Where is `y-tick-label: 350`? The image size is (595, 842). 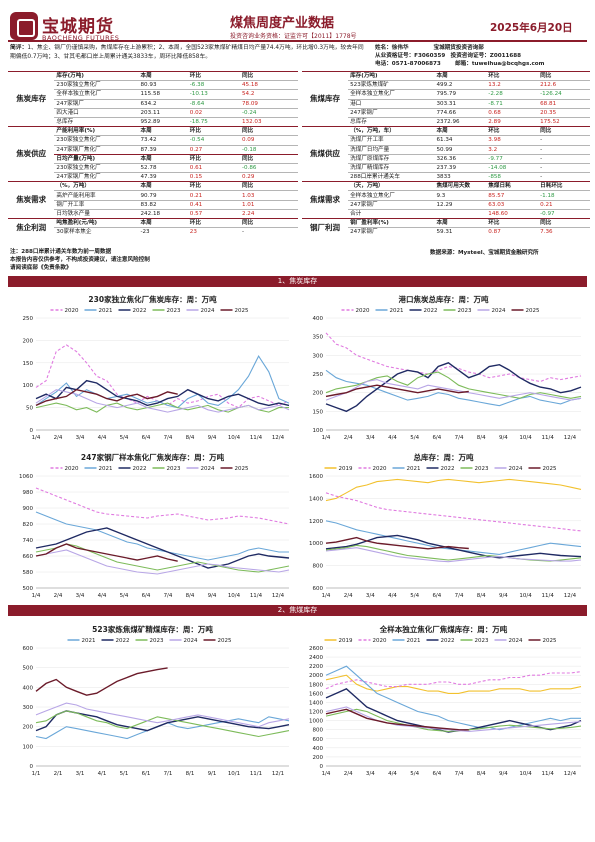
y-tick-label: 350 is located at coordinates (318, 338).